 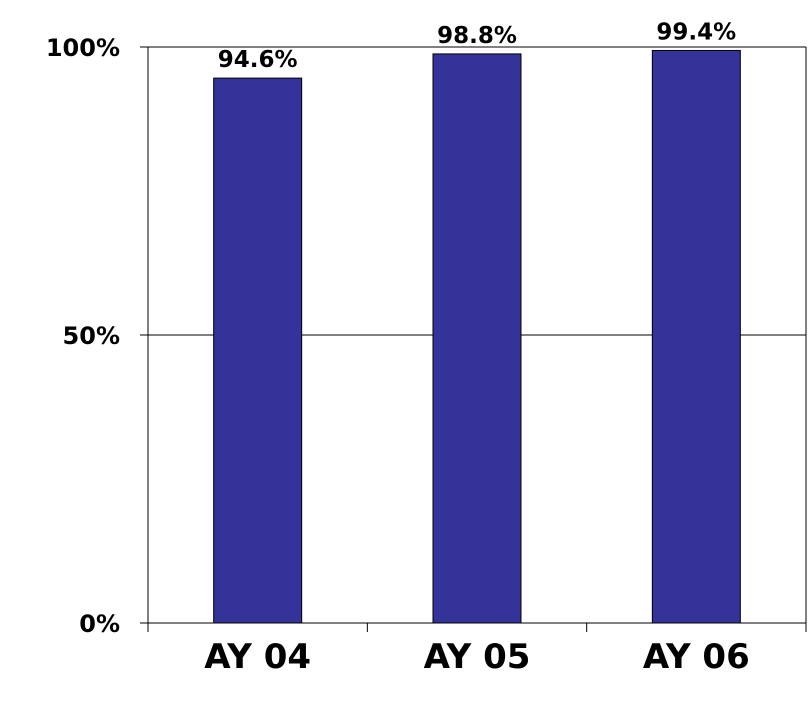 What do you see at coordinates (83, 48) in the screenshot?
I see `y-tick-label: 100%` at bounding box center [83, 48].